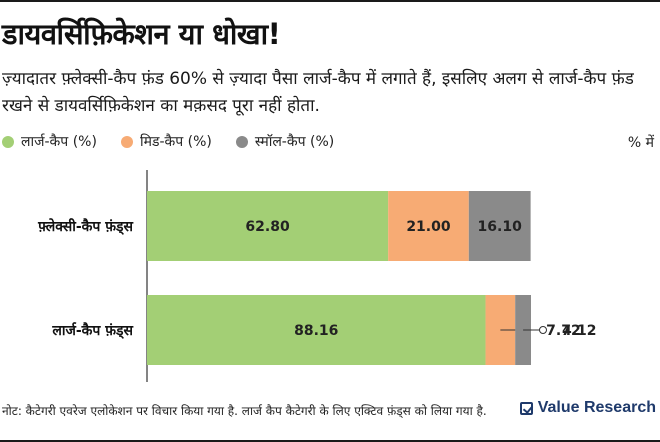  I want to click on data-label: 21.00, so click(428, 227).